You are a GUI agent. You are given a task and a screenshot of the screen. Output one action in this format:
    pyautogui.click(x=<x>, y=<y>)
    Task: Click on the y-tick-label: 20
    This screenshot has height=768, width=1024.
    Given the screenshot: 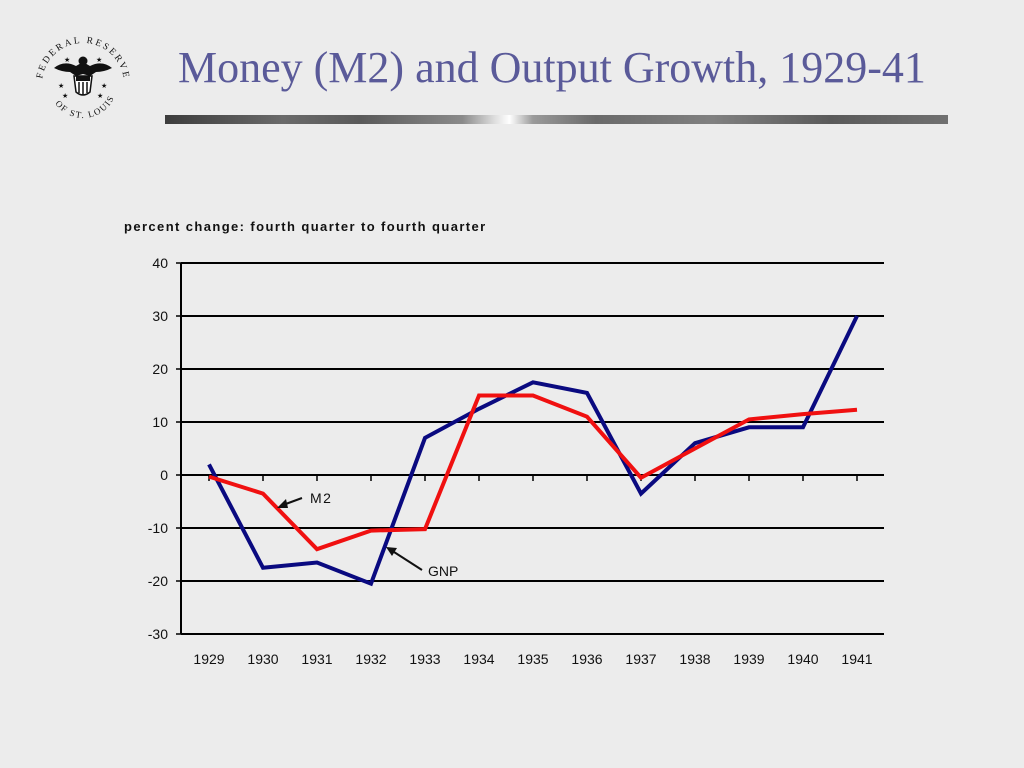 What is the action you would take?
    pyautogui.click(x=160, y=369)
    